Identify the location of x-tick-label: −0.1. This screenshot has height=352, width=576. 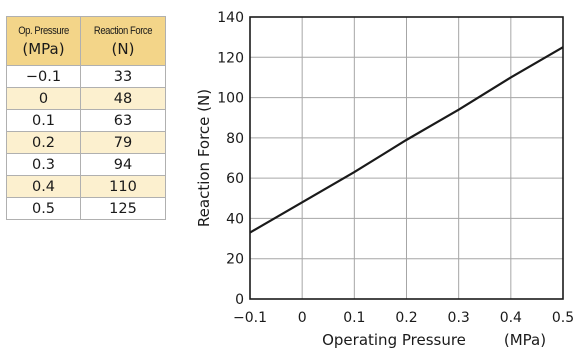
(250, 318).